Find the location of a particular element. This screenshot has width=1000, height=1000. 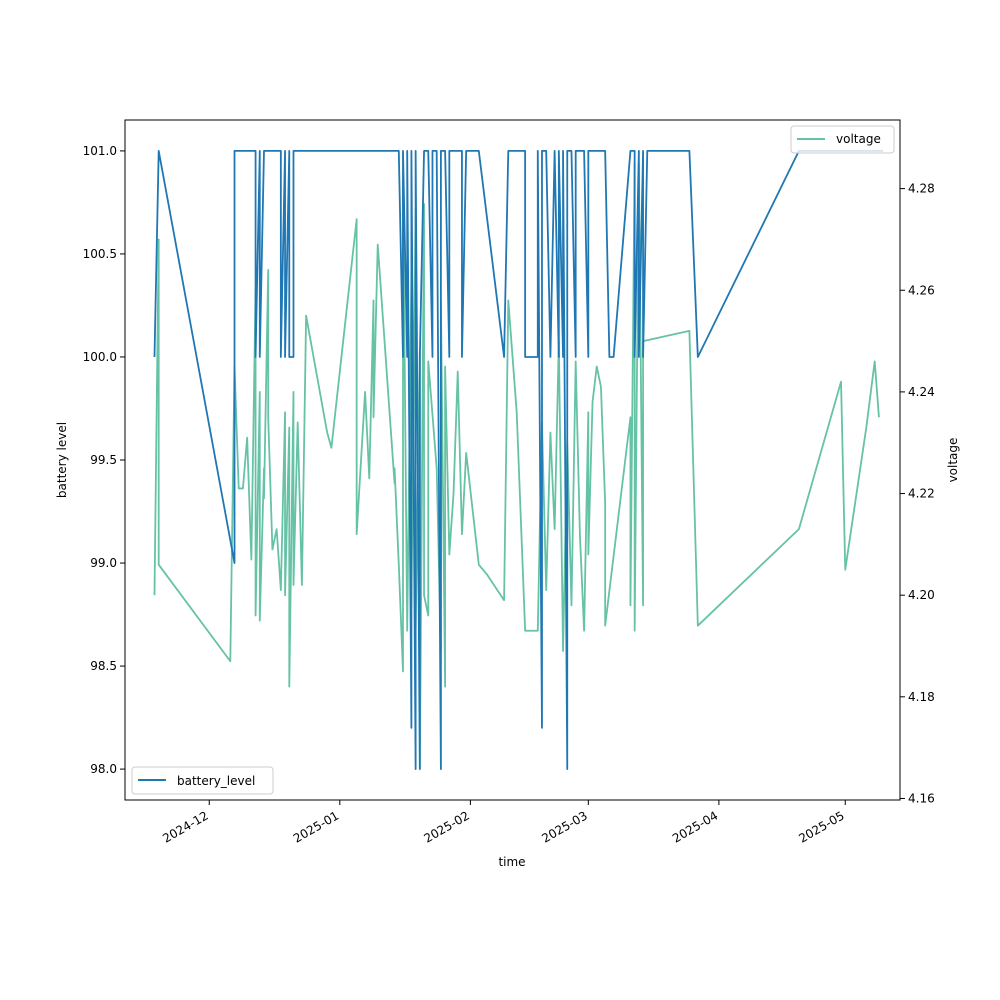

y2-tick-label: 4.18 is located at coordinates (921, 697).